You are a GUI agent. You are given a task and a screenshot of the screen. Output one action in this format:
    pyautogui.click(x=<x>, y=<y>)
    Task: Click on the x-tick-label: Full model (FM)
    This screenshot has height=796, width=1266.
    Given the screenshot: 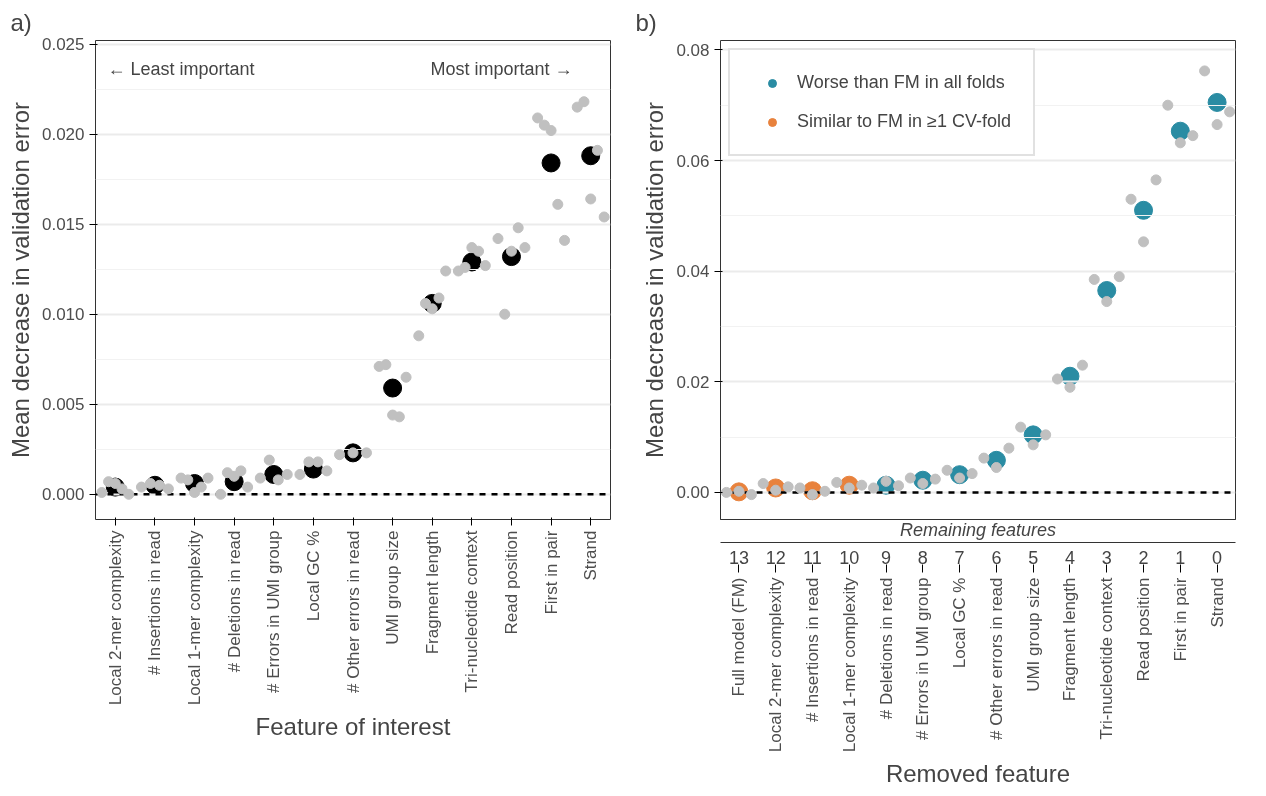 What is the action you would take?
    pyautogui.click(x=739, y=637)
    